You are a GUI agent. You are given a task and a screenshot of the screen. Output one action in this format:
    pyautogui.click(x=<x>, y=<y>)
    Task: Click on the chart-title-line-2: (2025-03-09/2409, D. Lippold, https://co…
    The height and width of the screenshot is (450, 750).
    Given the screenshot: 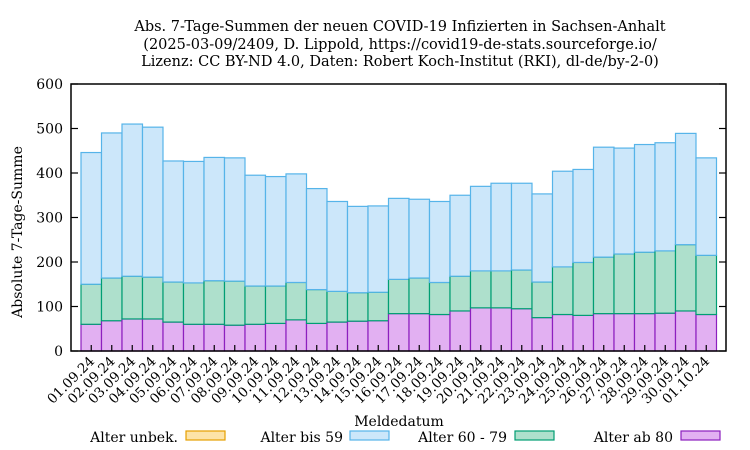 What is the action you would take?
    pyautogui.click(x=400, y=45)
    